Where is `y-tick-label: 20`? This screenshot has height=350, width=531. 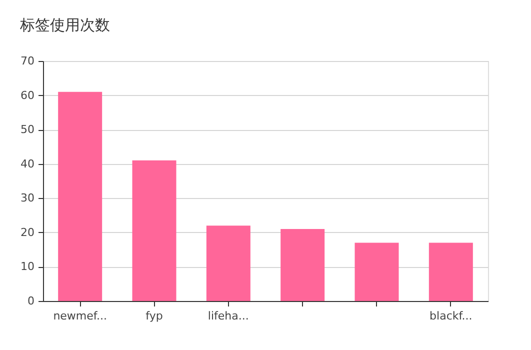 y-tick-label: 20 is located at coordinates (27, 232).